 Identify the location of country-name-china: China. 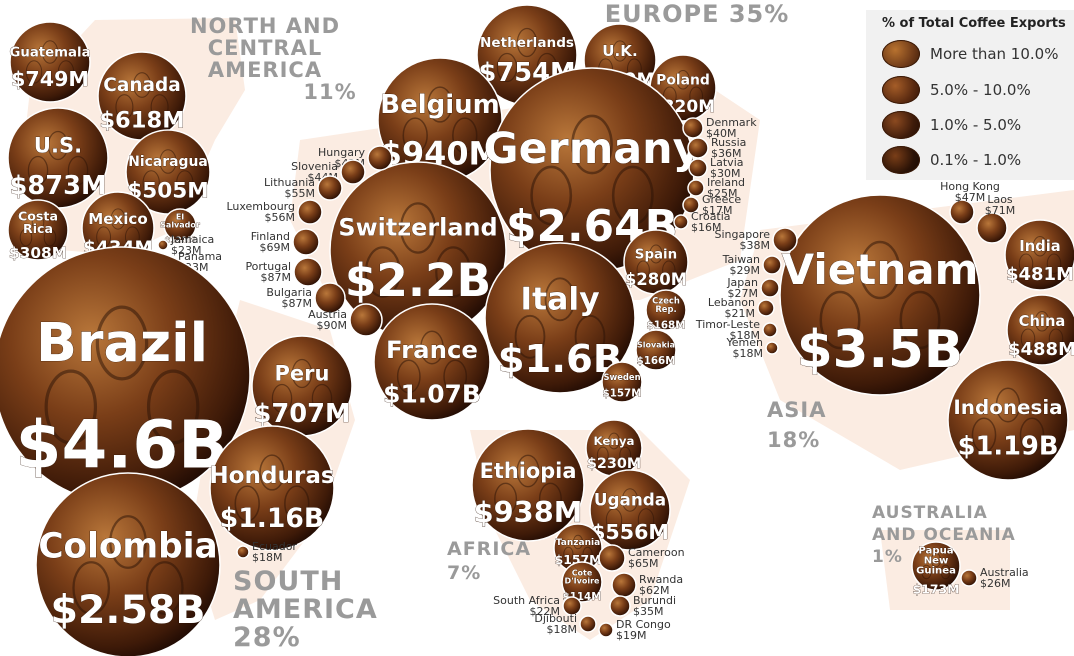
(1042, 321).